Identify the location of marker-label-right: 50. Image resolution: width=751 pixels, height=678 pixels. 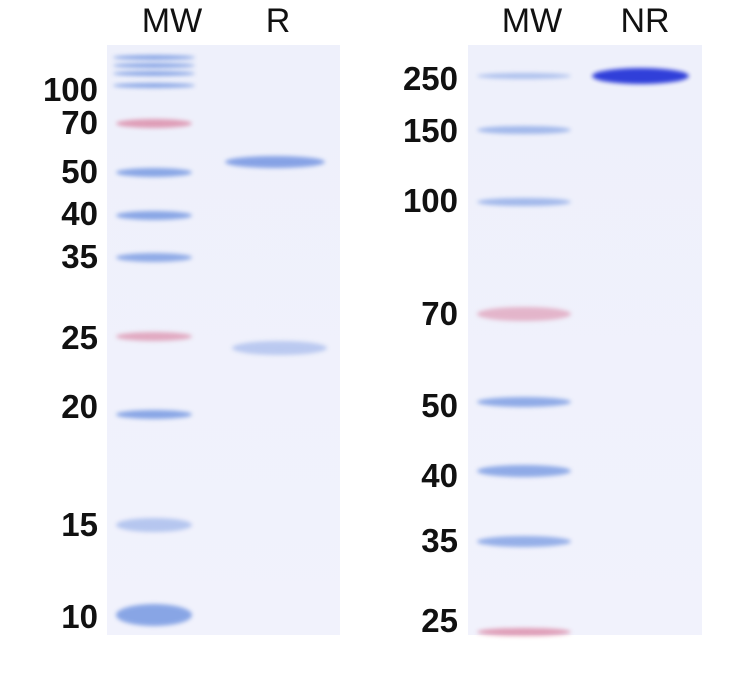
(439, 405).